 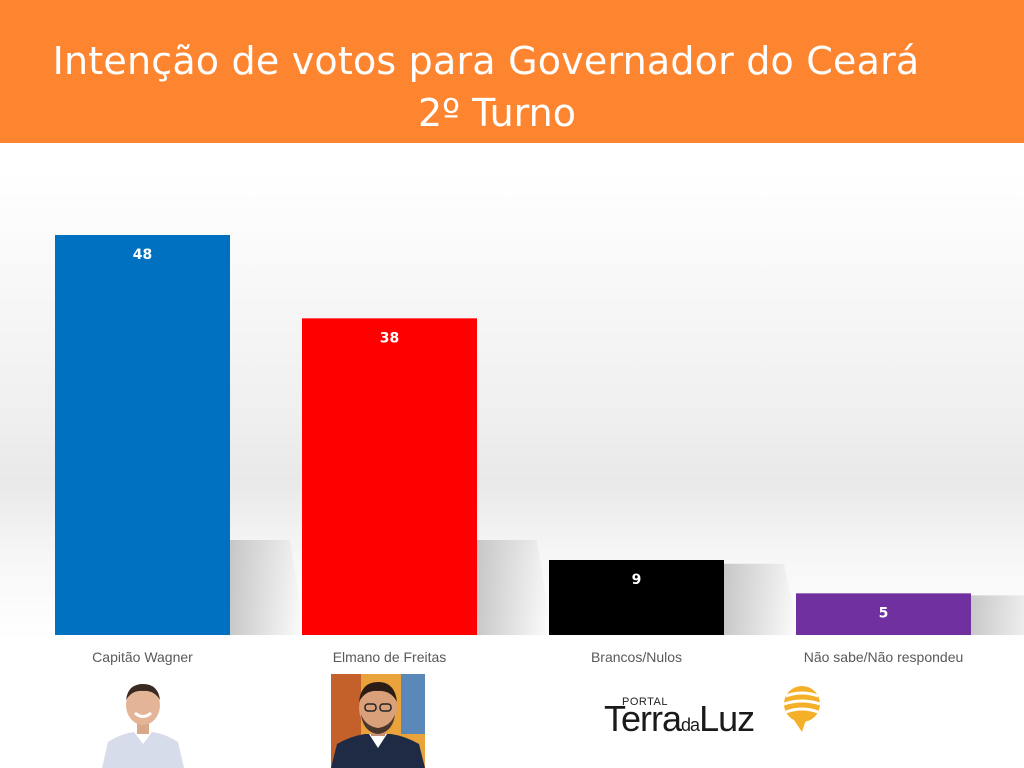 I want to click on data-label-3: 5, so click(x=884, y=613).